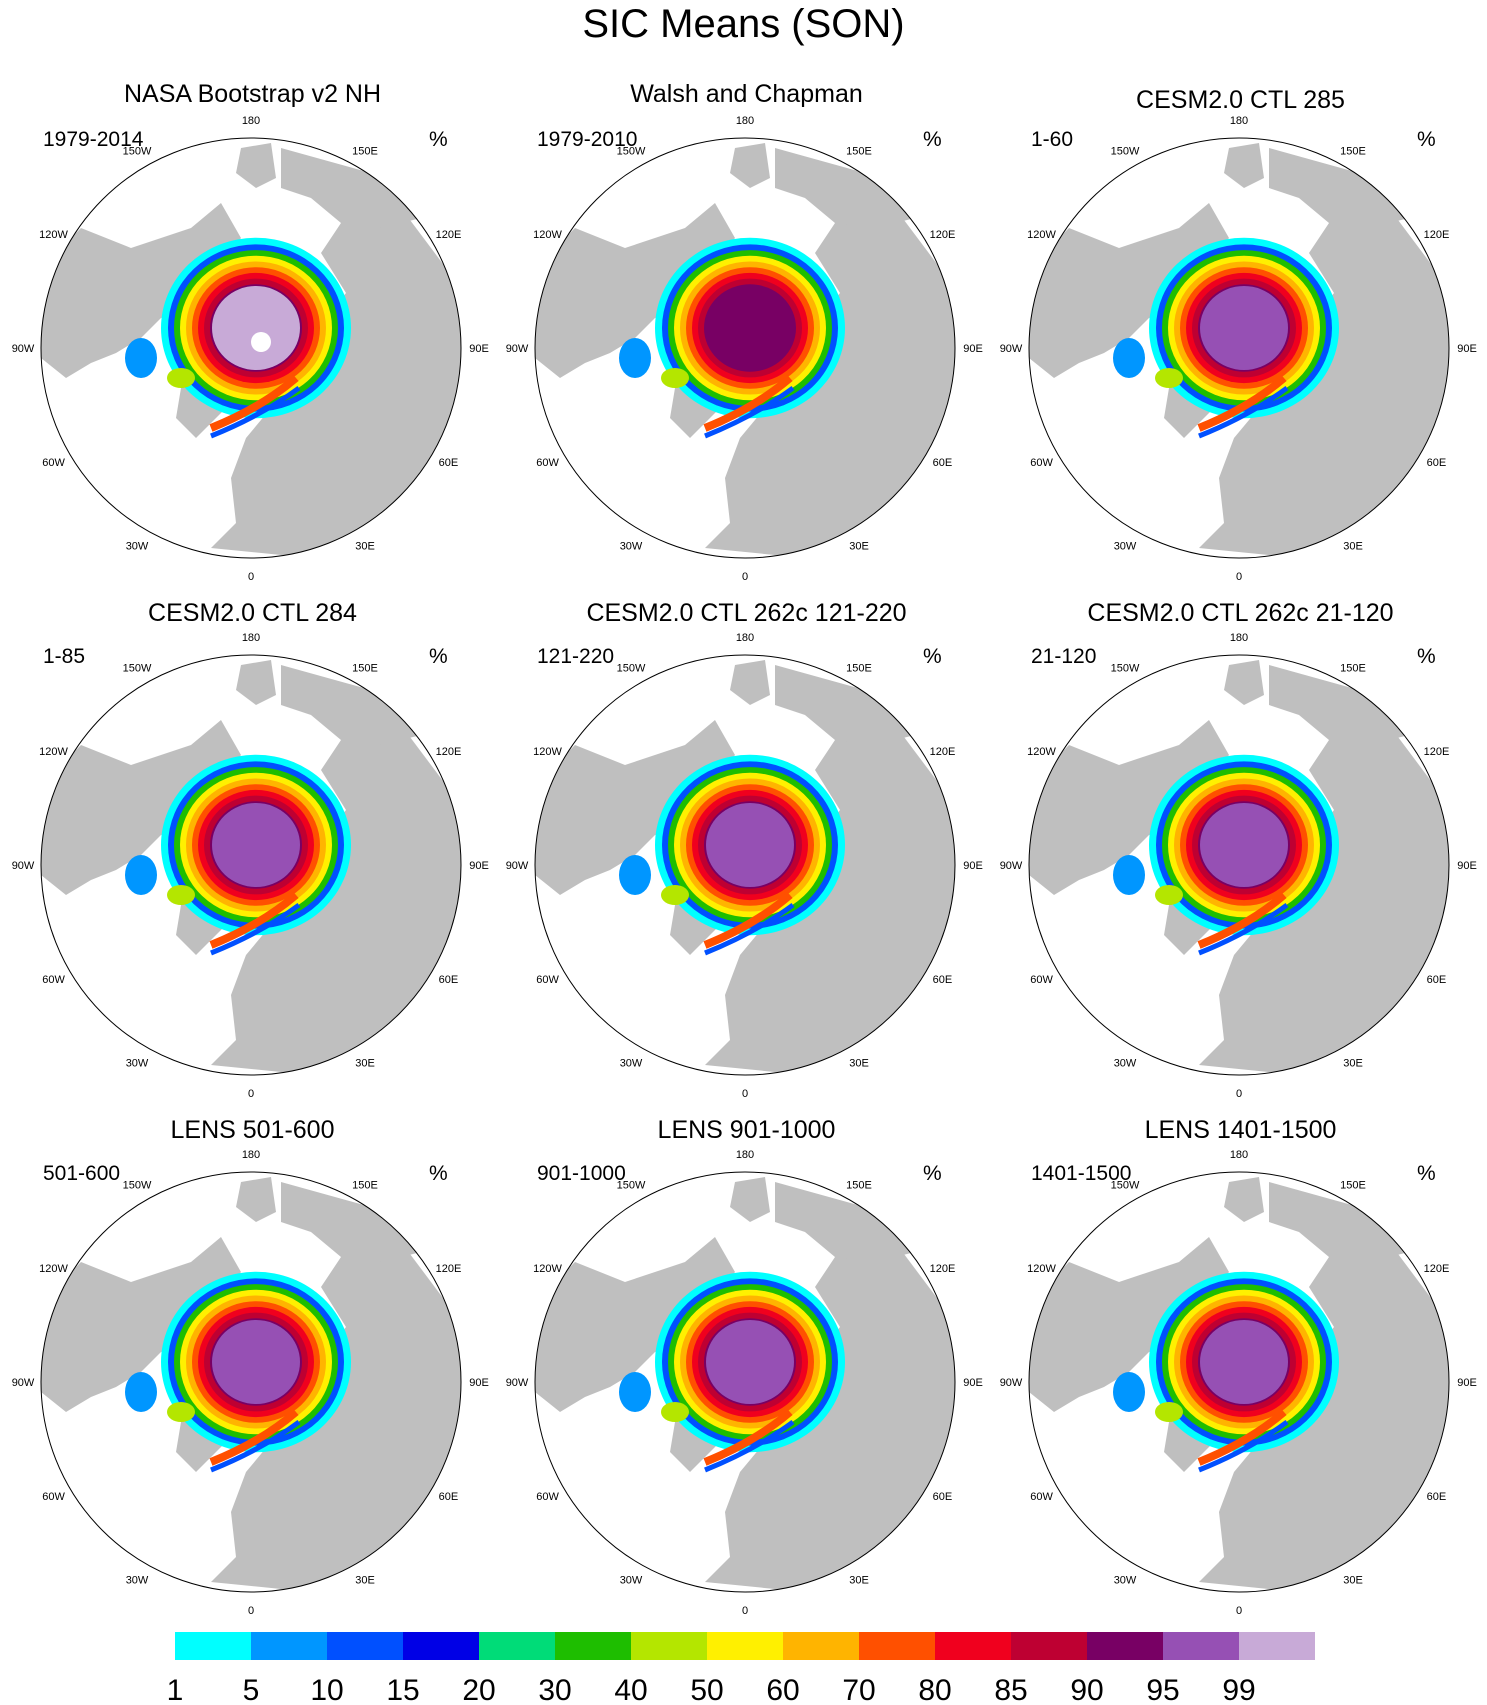 Image resolution: width=1487 pixels, height=1705 pixels. What do you see at coordinates (93, 139) in the screenshot?
I see `panel-range: 1979-2014` at bounding box center [93, 139].